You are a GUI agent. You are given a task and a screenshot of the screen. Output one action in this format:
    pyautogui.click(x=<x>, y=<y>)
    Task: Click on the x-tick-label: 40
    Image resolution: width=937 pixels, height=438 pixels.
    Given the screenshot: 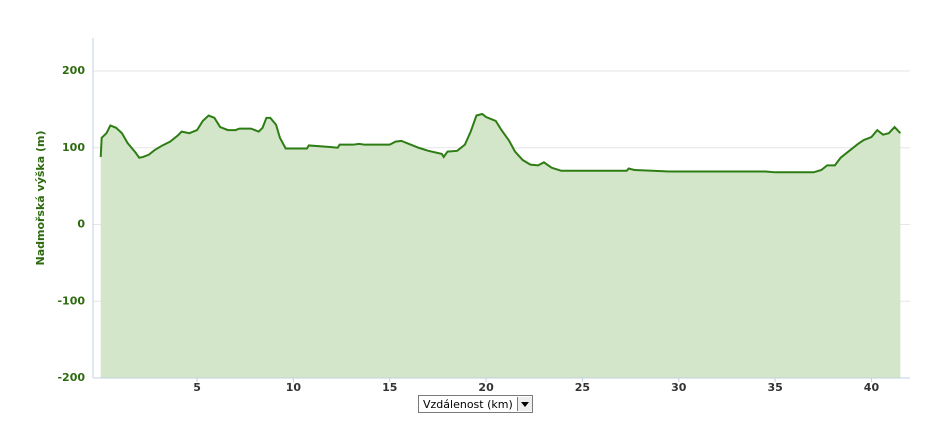 What is the action you would take?
    pyautogui.click(x=872, y=387)
    